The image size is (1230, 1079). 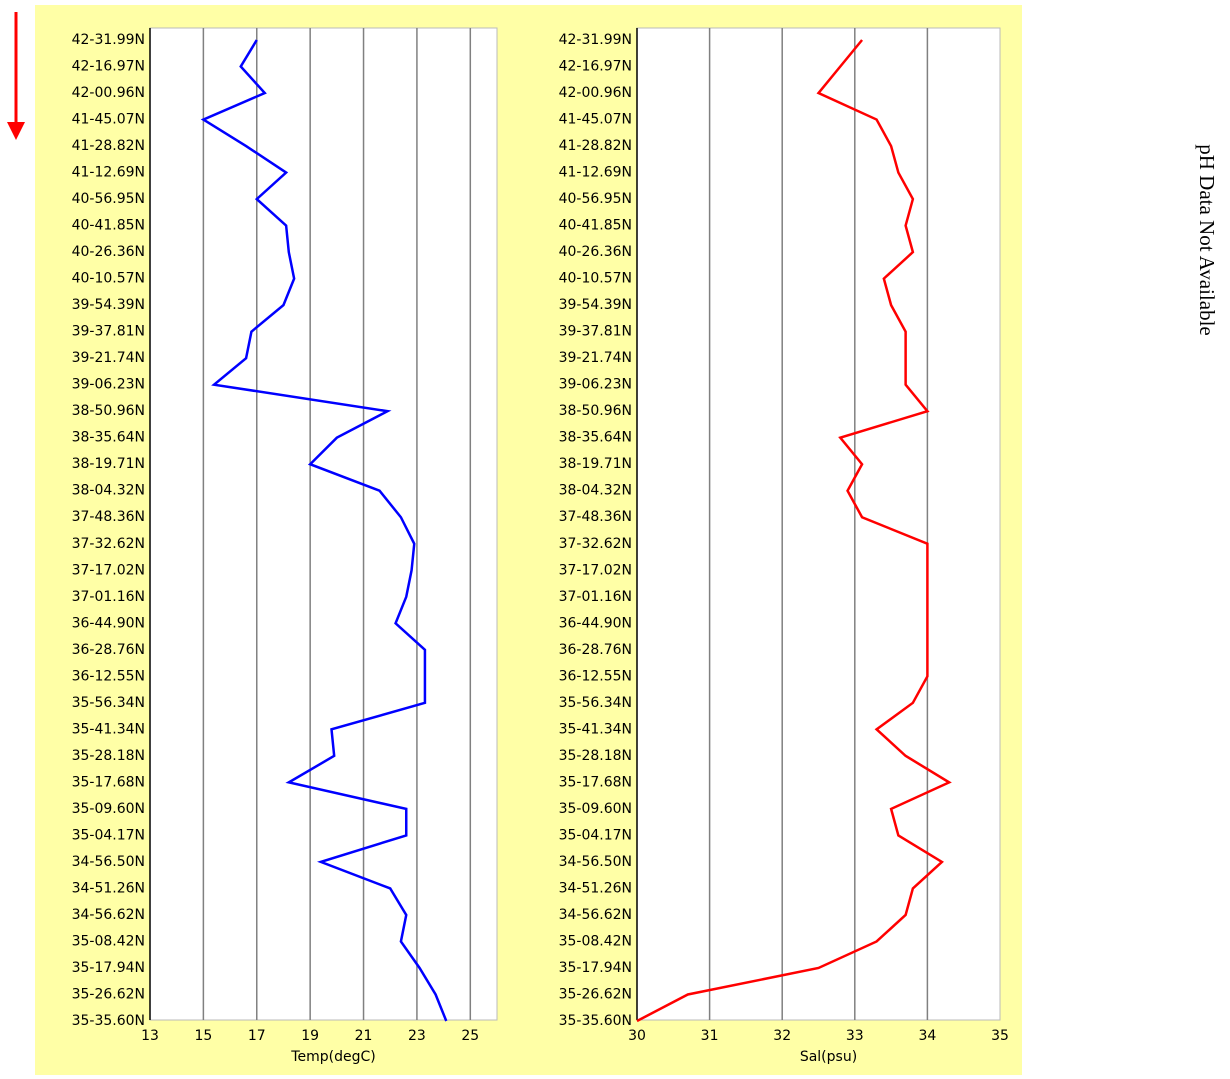 I want to click on x-tick-label: 31, so click(x=710, y=1036).